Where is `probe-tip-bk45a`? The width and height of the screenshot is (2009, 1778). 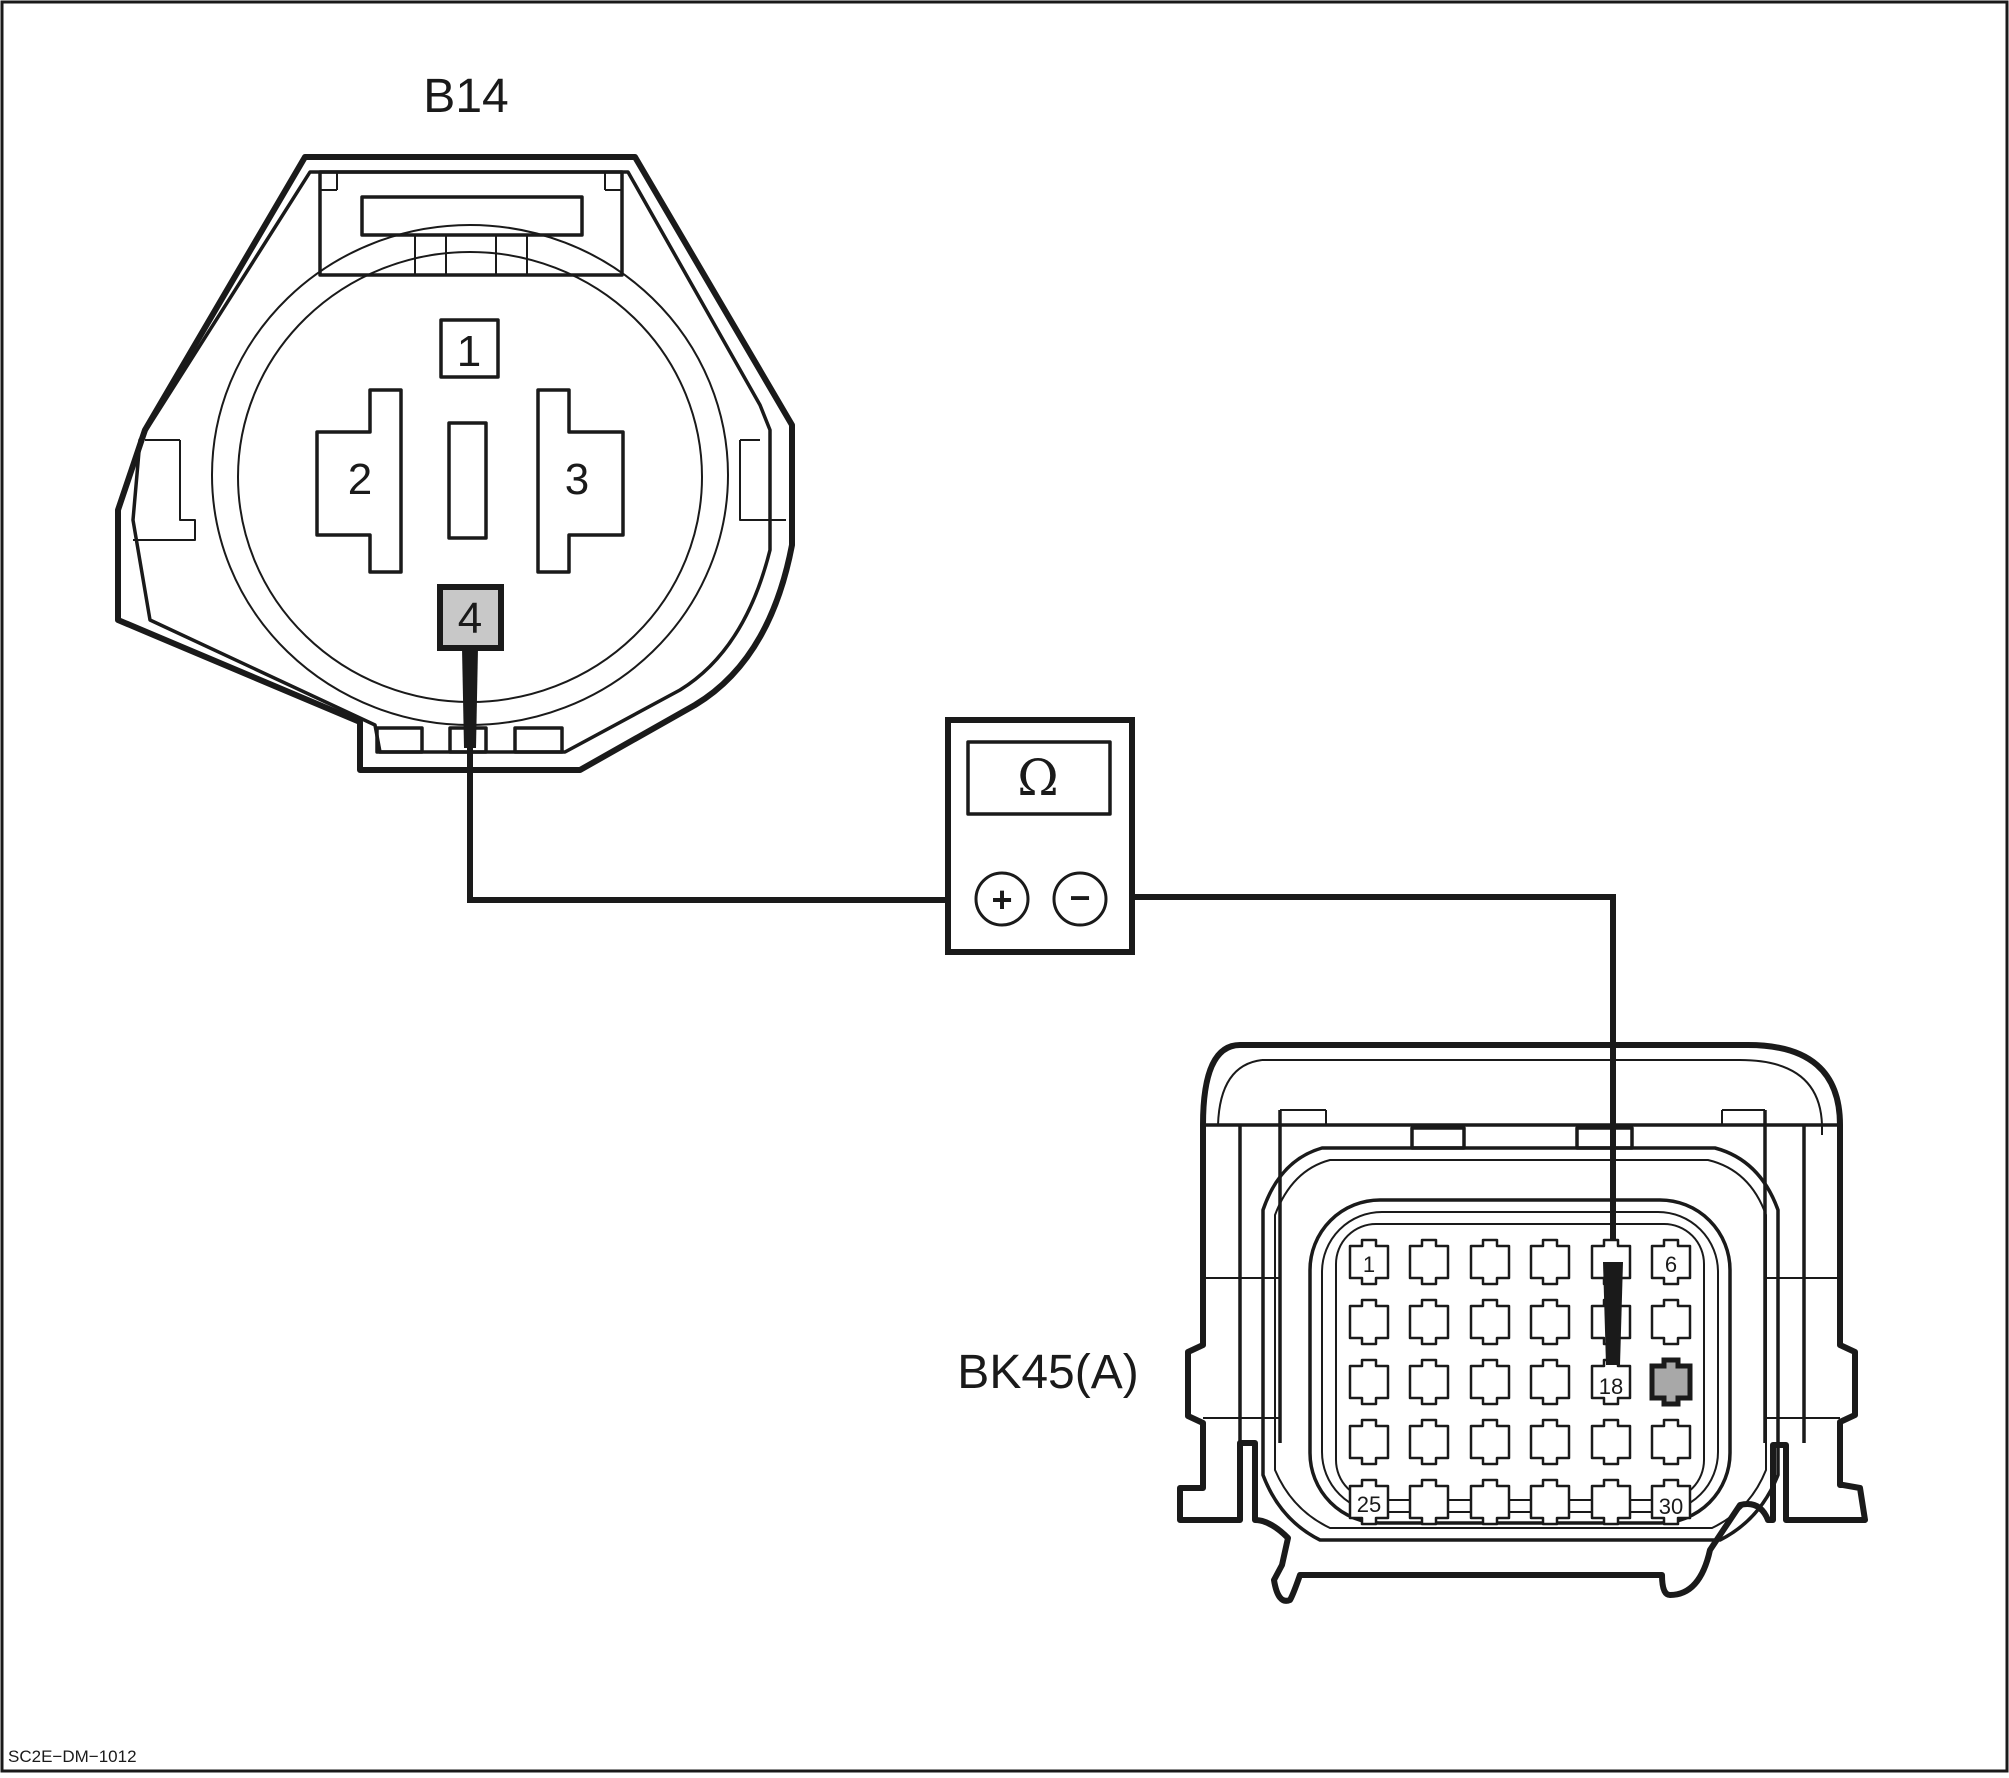
probe-tip-bk45a is located at coordinates (1613, 1313).